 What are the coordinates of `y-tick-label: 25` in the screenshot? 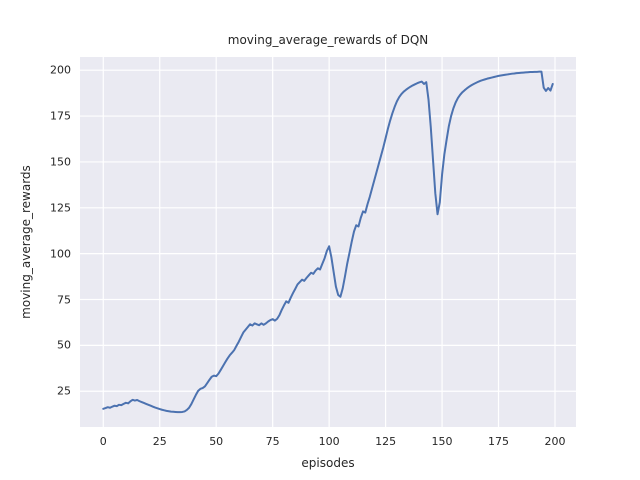 It's located at (64, 391).